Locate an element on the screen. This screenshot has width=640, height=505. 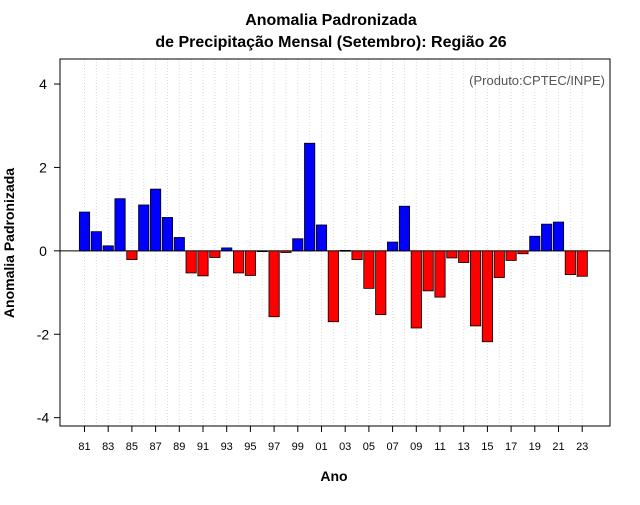
bar-1983 is located at coordinates (108, 248).